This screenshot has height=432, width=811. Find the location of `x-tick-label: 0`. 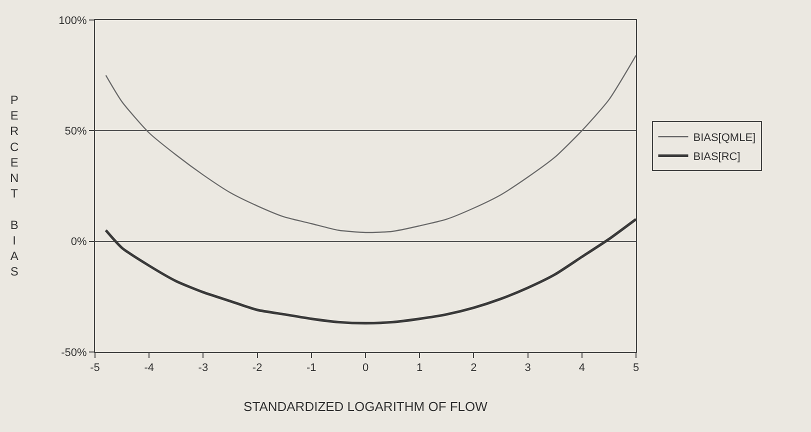

x-tick-label: 0 is located at coordinates (365, 368).